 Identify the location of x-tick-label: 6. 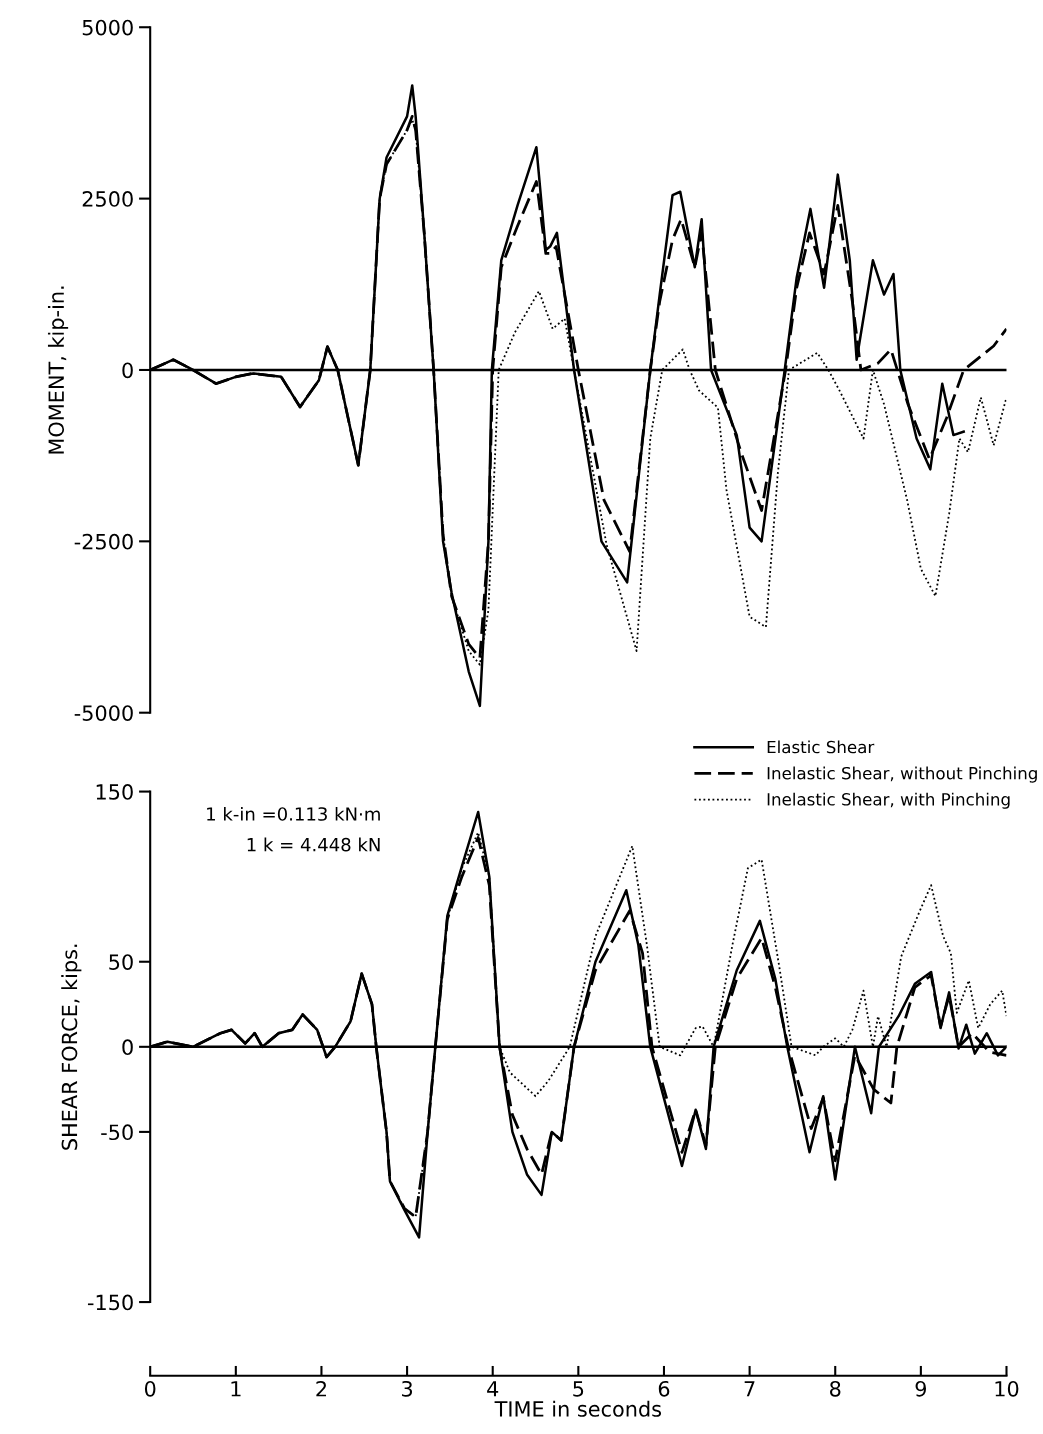
(664, 1388).